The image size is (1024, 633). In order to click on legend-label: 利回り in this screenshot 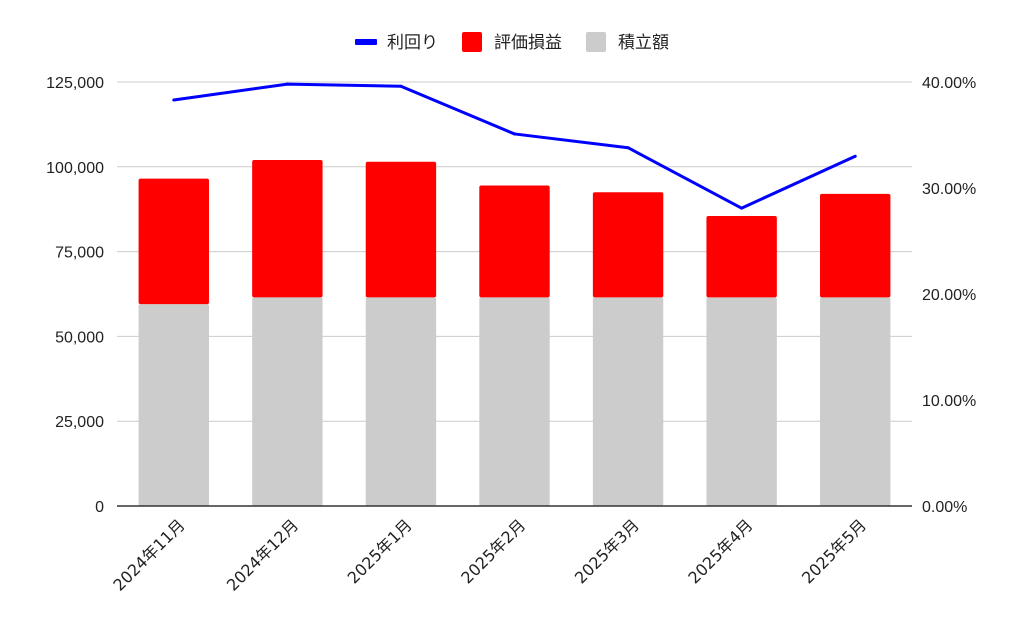, I will do `click(412, 43)`.